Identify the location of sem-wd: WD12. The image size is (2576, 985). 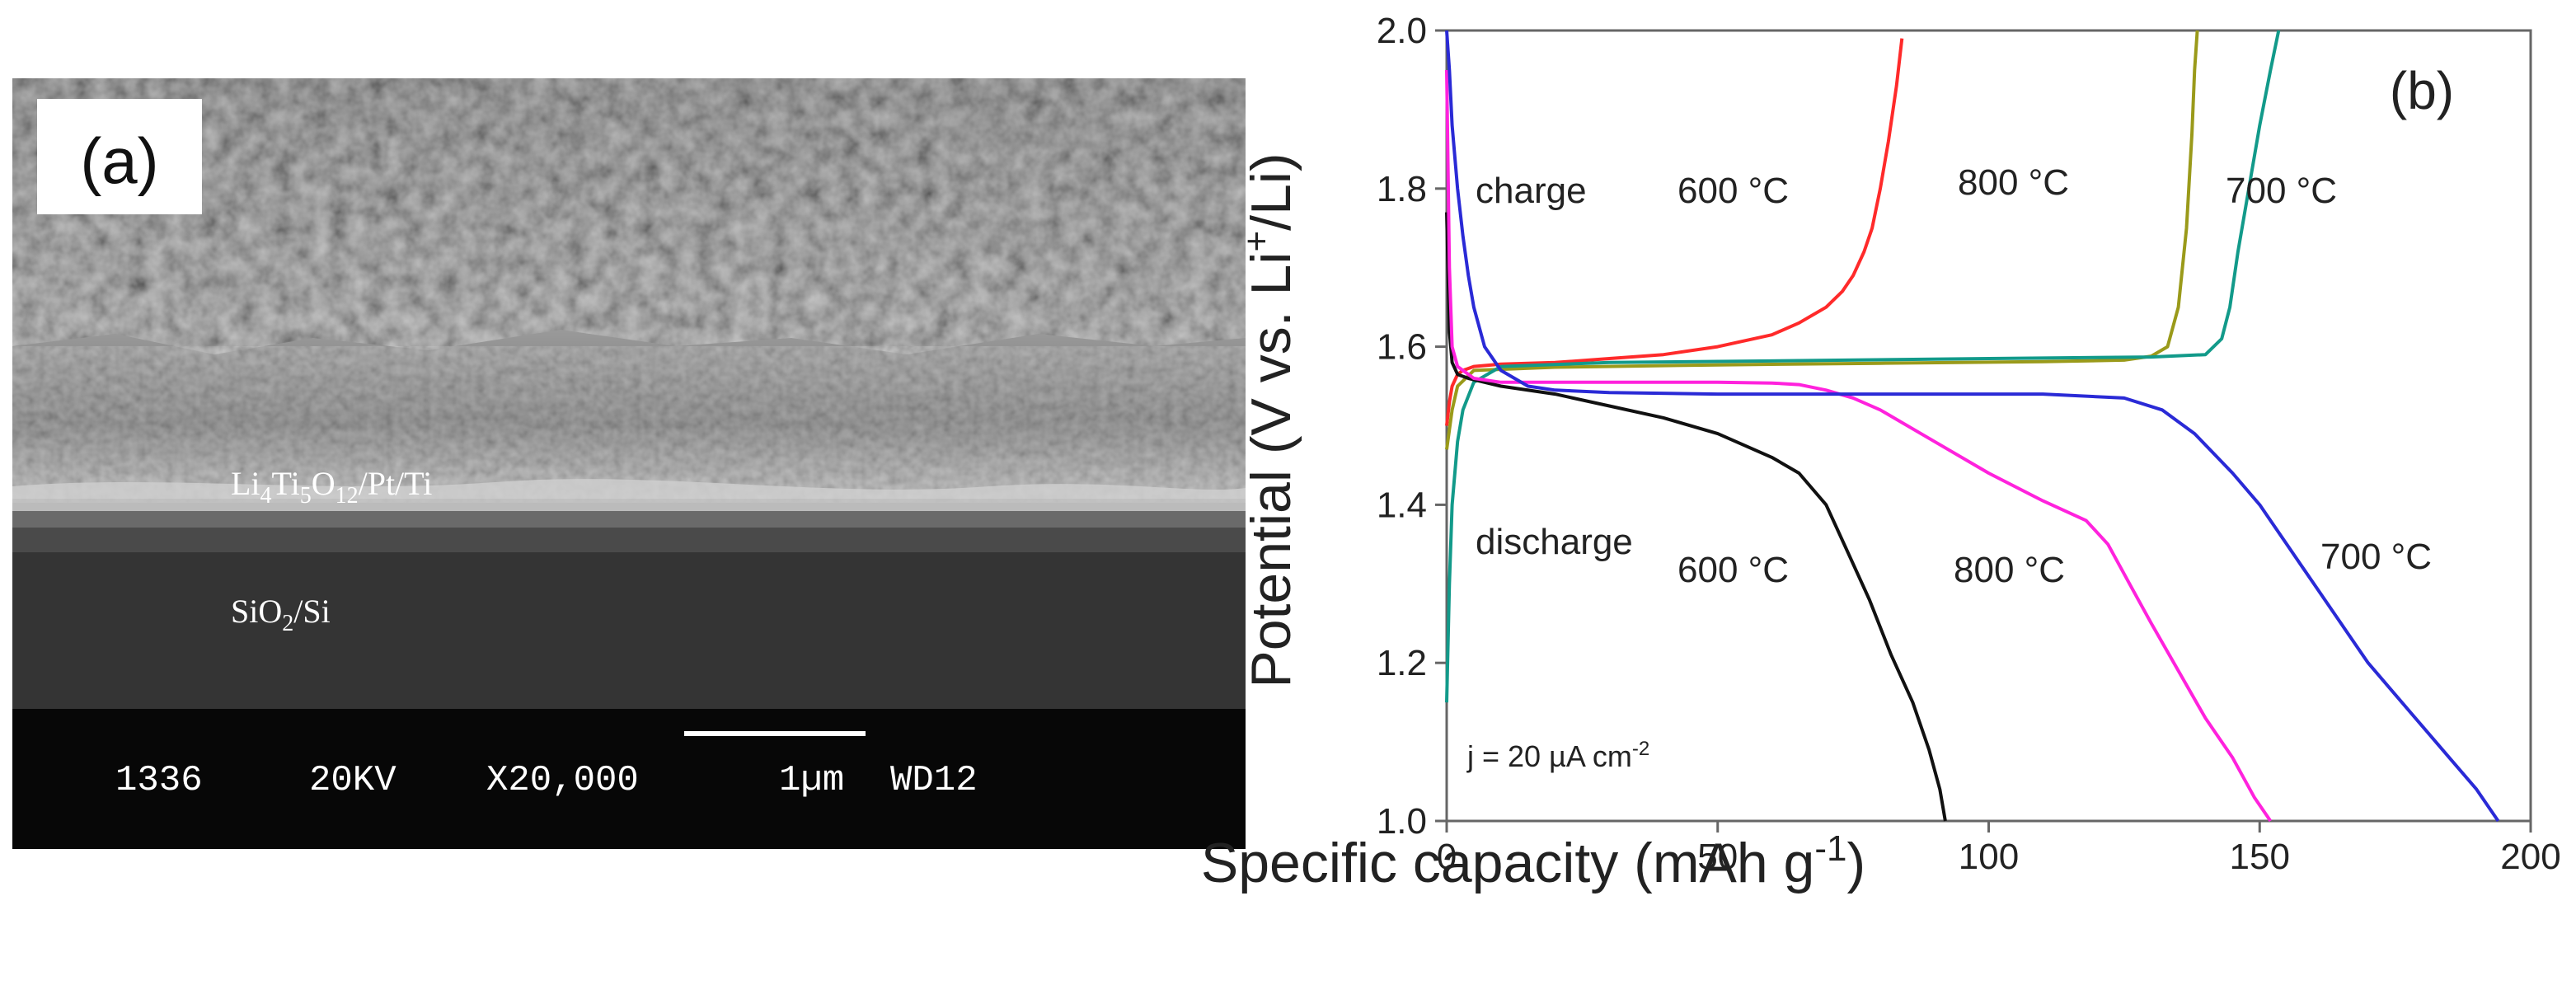
(934, 780).